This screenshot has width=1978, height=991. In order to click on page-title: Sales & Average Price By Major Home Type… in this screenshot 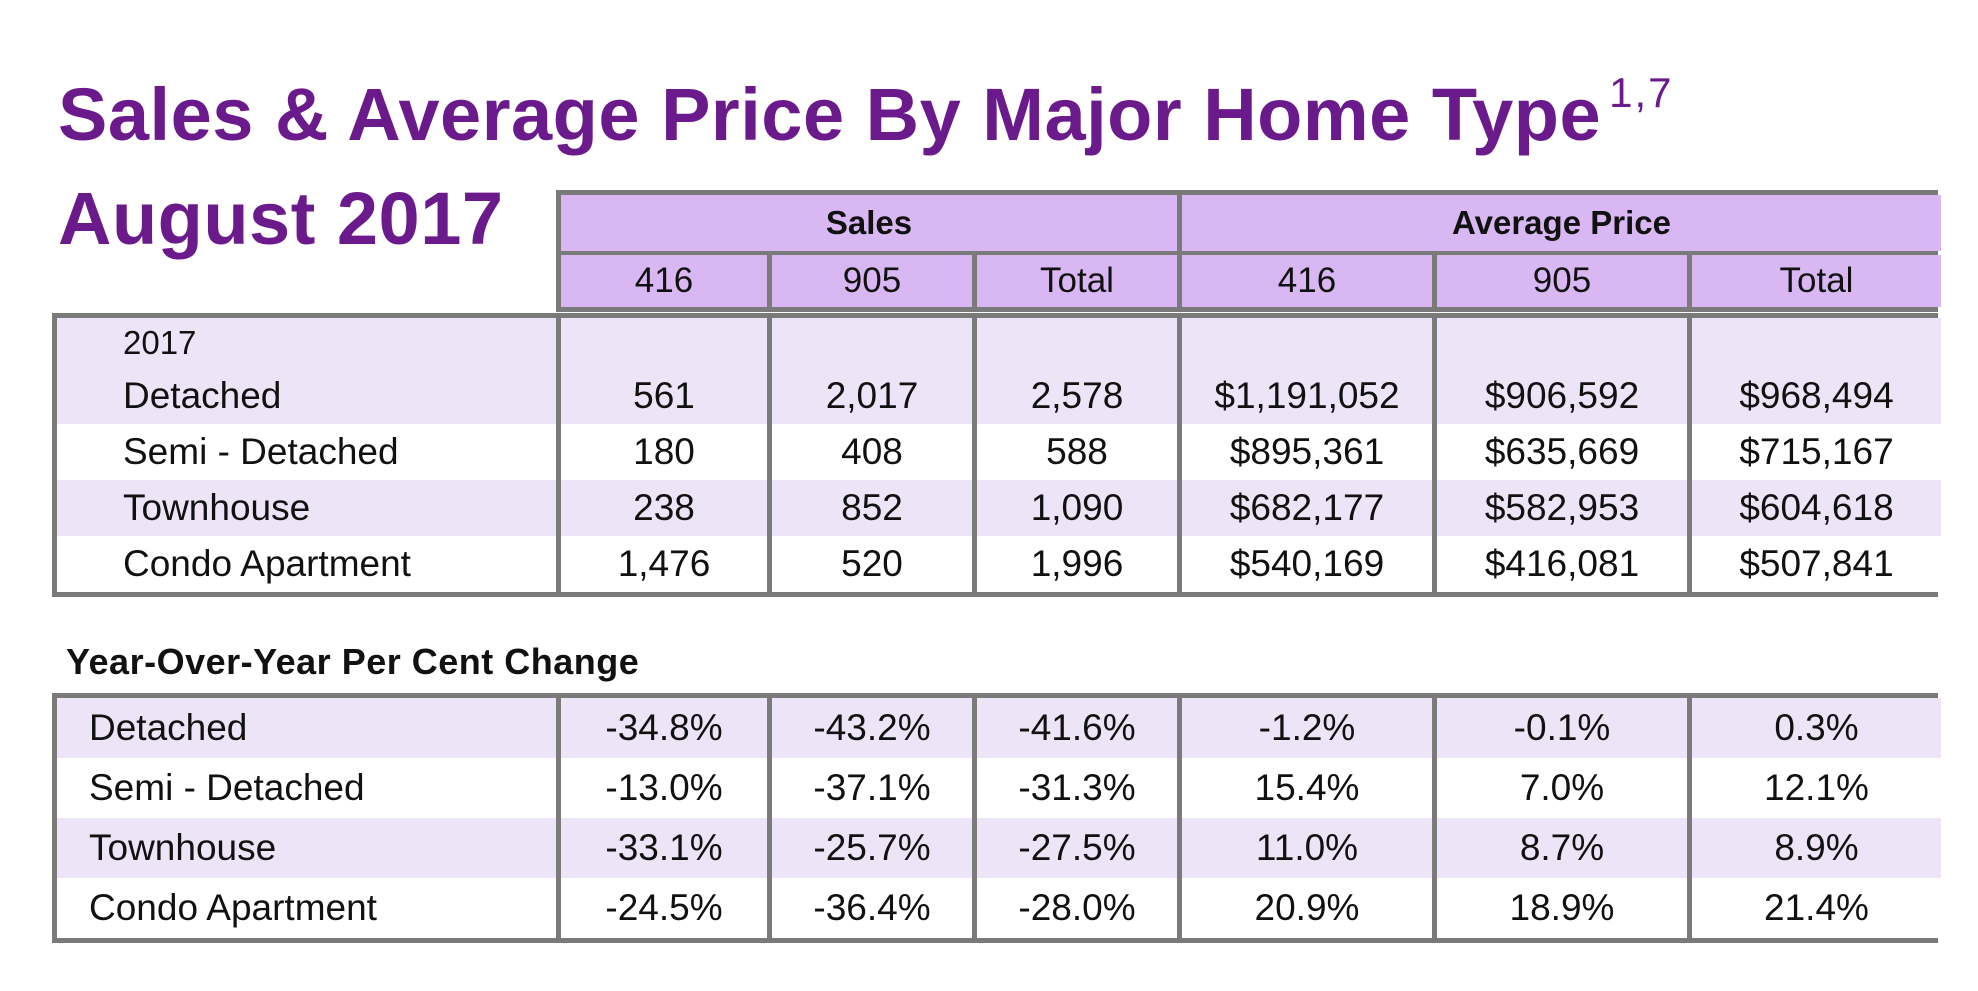, I will do `click(866, 112)`.